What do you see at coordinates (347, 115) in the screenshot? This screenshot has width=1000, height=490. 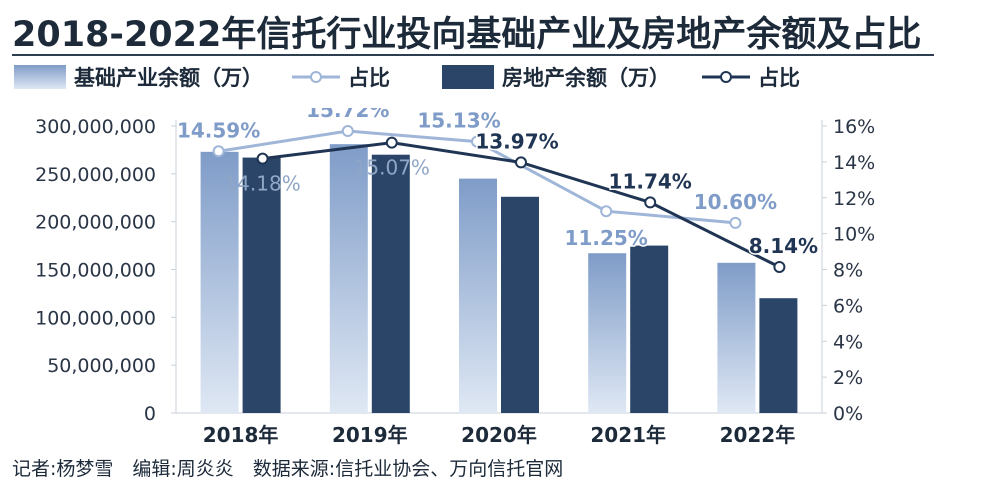 I see `data-label-infra-ratio: 15.72%` at bounding box center [347, 115].